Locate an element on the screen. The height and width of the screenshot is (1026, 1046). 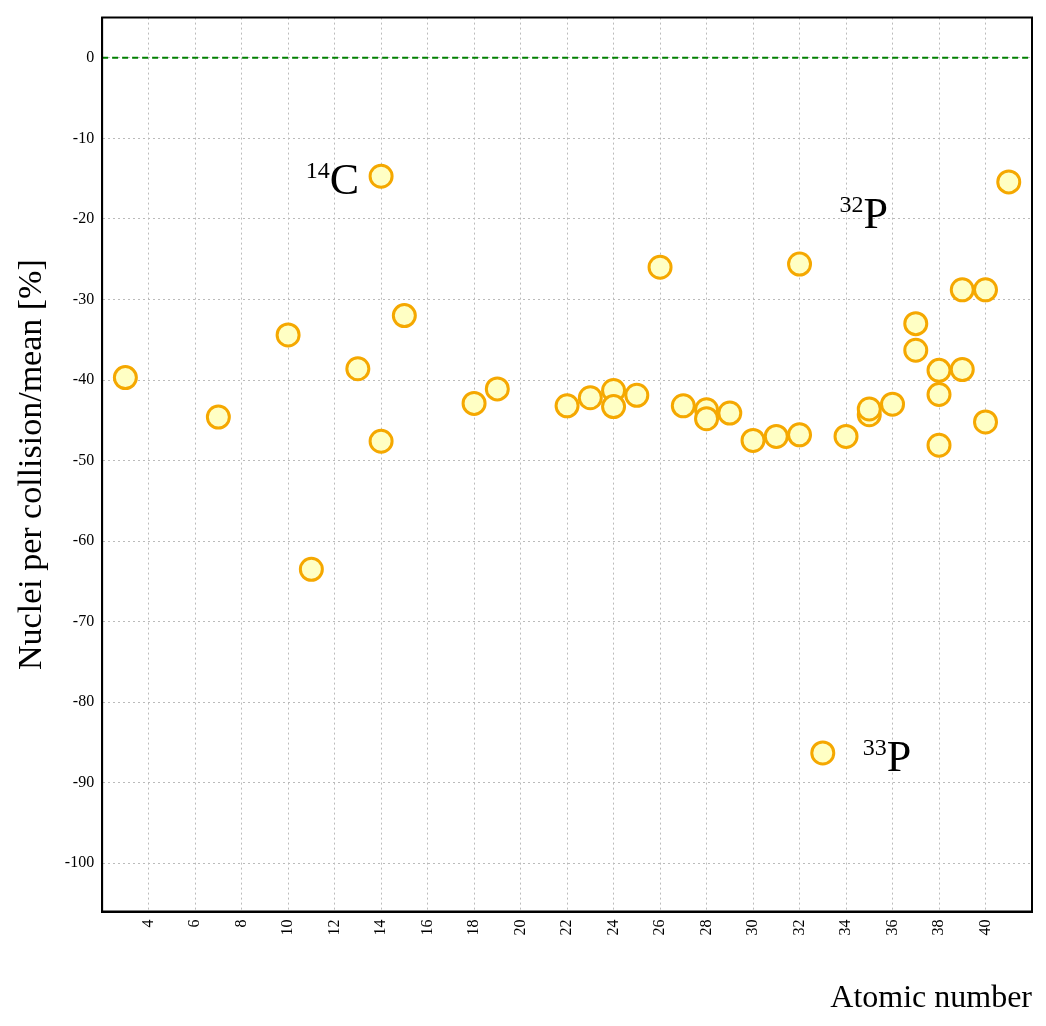
y-axis-title: Nuclei per collision/mean [%] is located at coordinates (30, 464).